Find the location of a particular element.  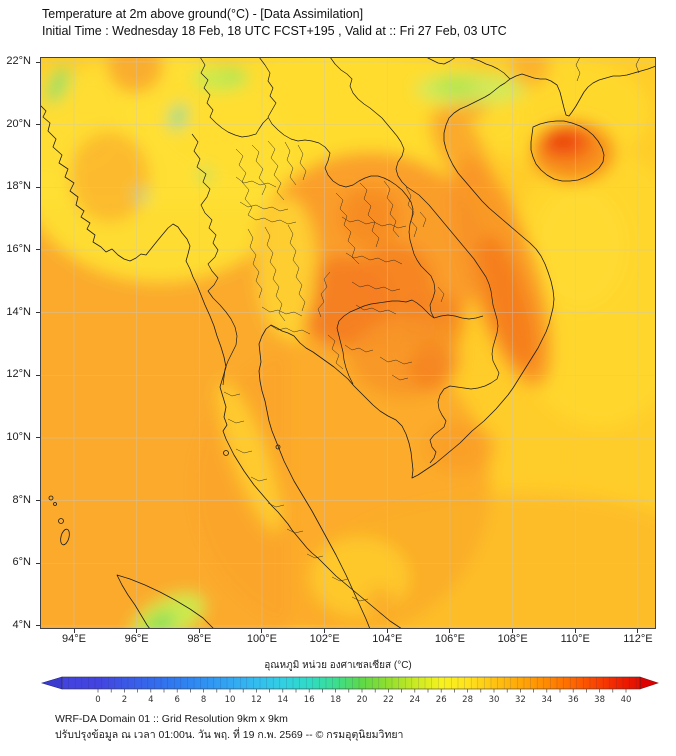

colorbar-tick-label: 34 is located at coordinates (546, 700).